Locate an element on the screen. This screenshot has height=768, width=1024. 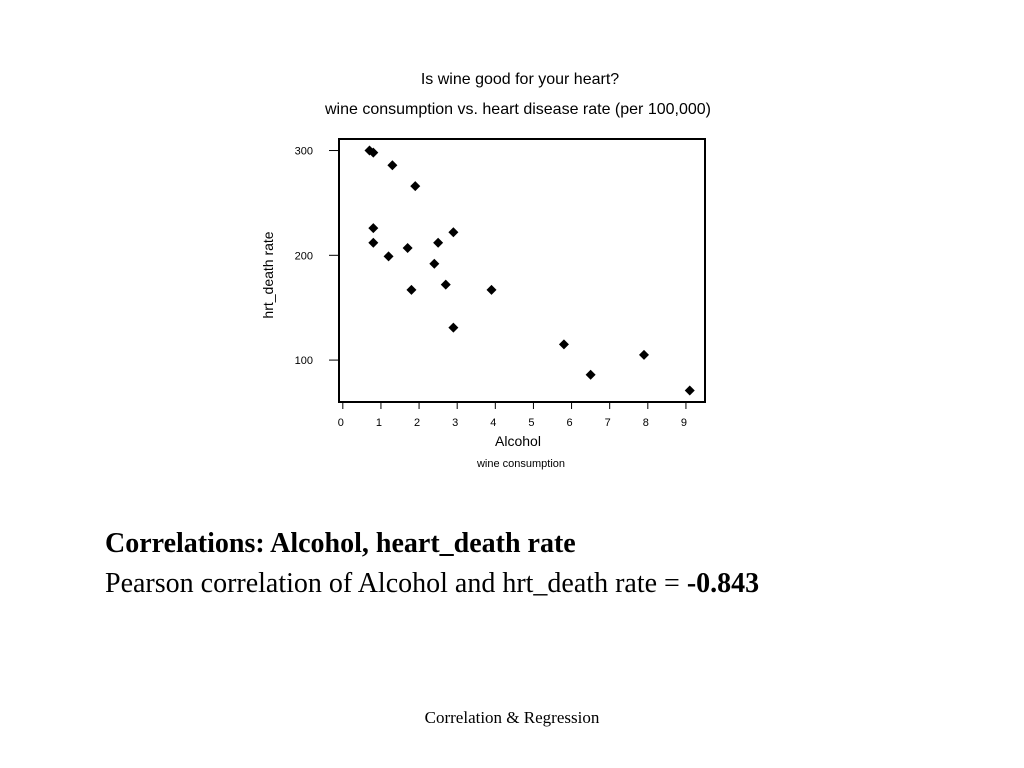
y-tick-label: 300 is located at coordinates (304, 152).